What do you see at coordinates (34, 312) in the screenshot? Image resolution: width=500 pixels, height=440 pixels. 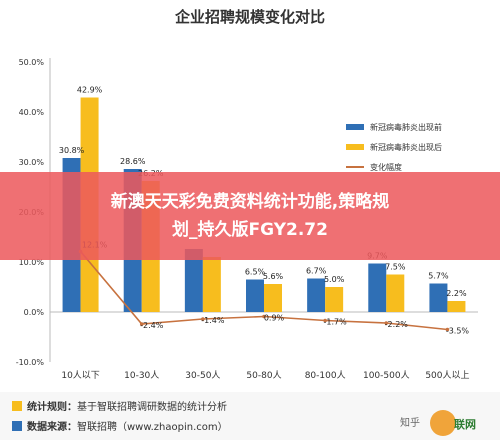 I see `y-tick-label: 0.0%` at bounding box center [34, 312].